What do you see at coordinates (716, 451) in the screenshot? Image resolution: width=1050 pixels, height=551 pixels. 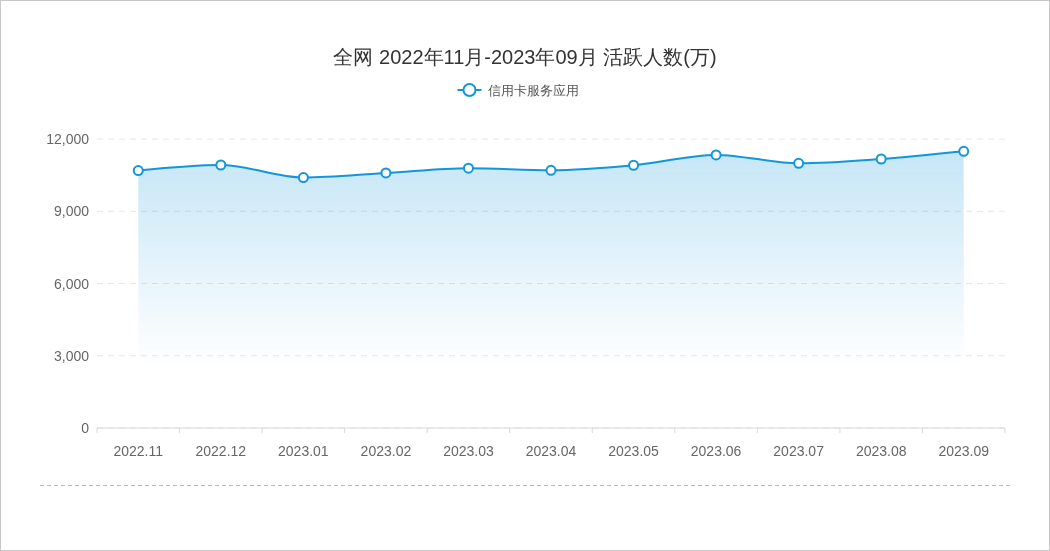 I see `x-tick-label: 2023.06` at bounding box center [716, 451].